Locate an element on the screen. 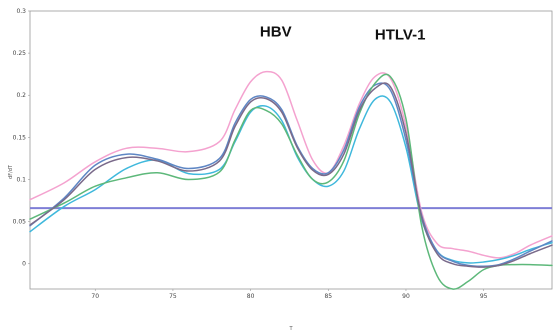  x-tick-label-3: 85 is located at coordinates (328, 296).